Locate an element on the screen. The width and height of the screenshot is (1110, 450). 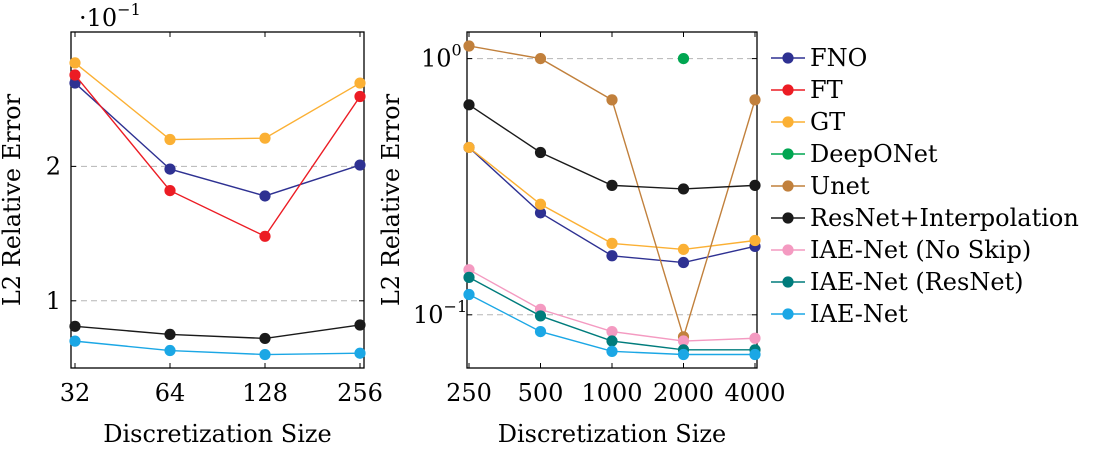
legend-label: IAE-Net (ResNet) is located at coordinates (917, 282).